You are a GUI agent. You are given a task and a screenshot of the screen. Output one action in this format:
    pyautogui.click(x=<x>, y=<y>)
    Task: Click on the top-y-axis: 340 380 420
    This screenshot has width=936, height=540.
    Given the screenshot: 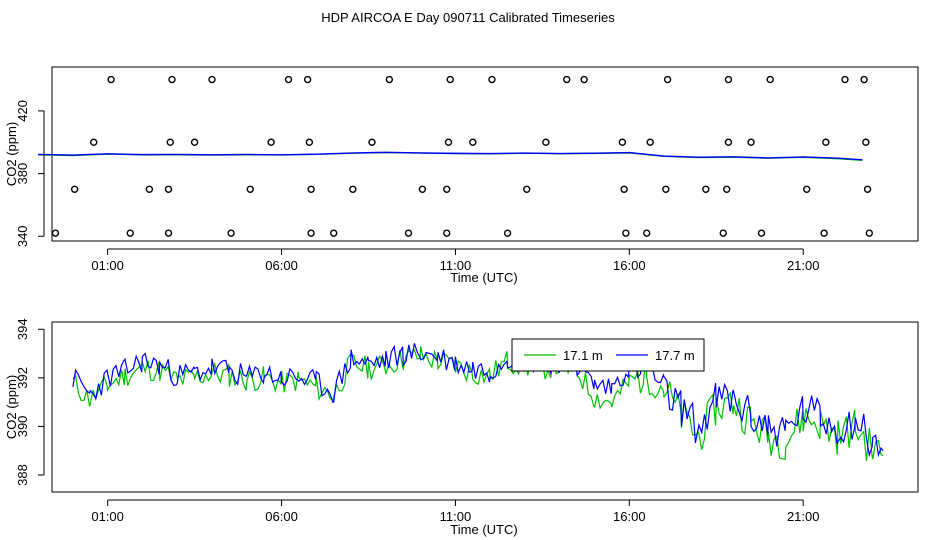 What is the action you would take?
    pyautogui.click(x=30, y=173)
    